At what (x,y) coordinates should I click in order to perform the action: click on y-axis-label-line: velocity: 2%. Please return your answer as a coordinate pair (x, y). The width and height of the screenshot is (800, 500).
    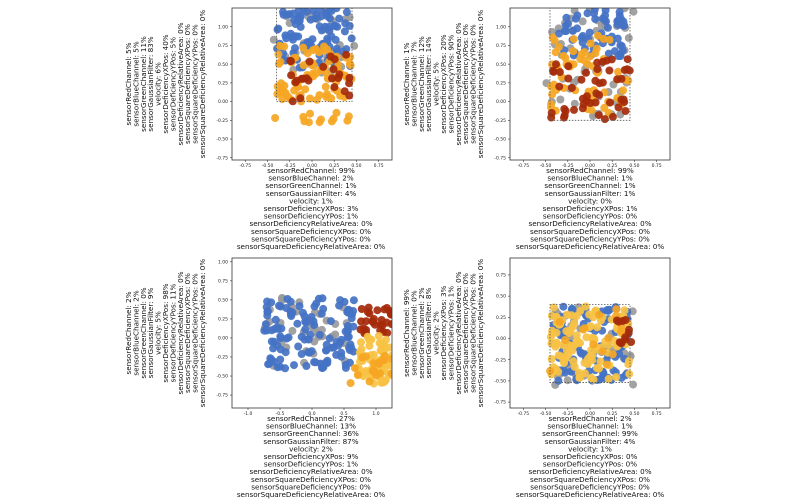
    Looking at the image, I should click on (436, 333).